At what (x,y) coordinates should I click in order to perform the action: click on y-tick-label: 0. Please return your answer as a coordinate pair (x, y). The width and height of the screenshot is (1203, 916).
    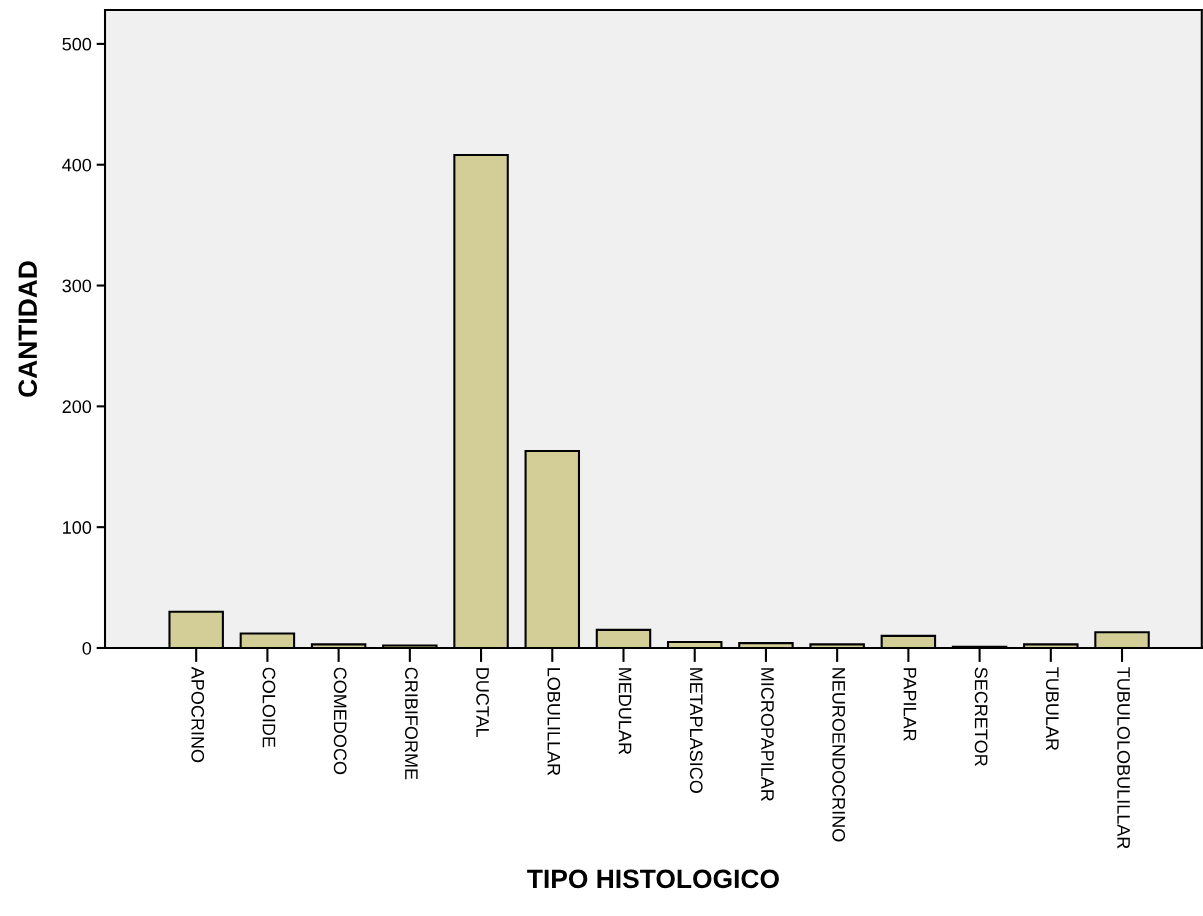
    Looking at the image, I should click on (87, 648).